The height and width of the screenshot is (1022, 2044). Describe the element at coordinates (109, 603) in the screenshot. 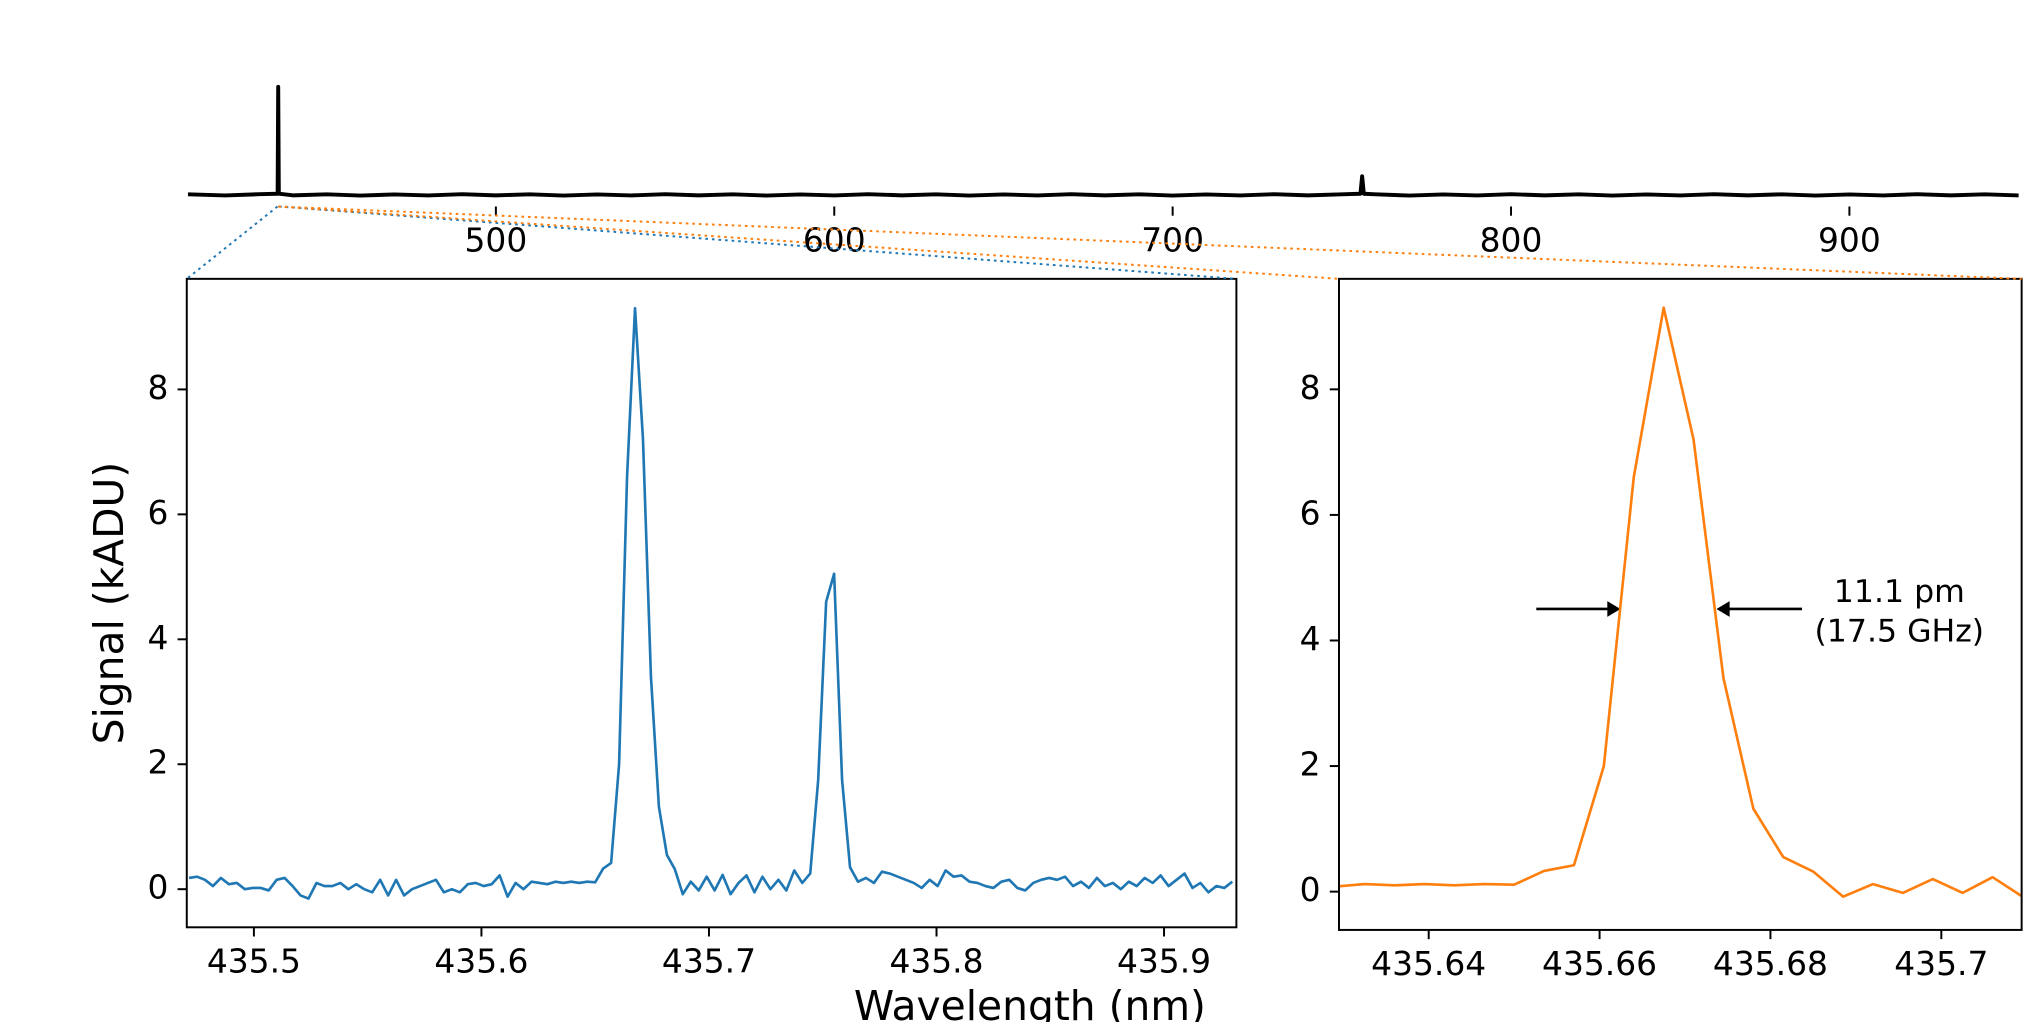

I see `y-axis-label: Signal (kADU)` at that location.